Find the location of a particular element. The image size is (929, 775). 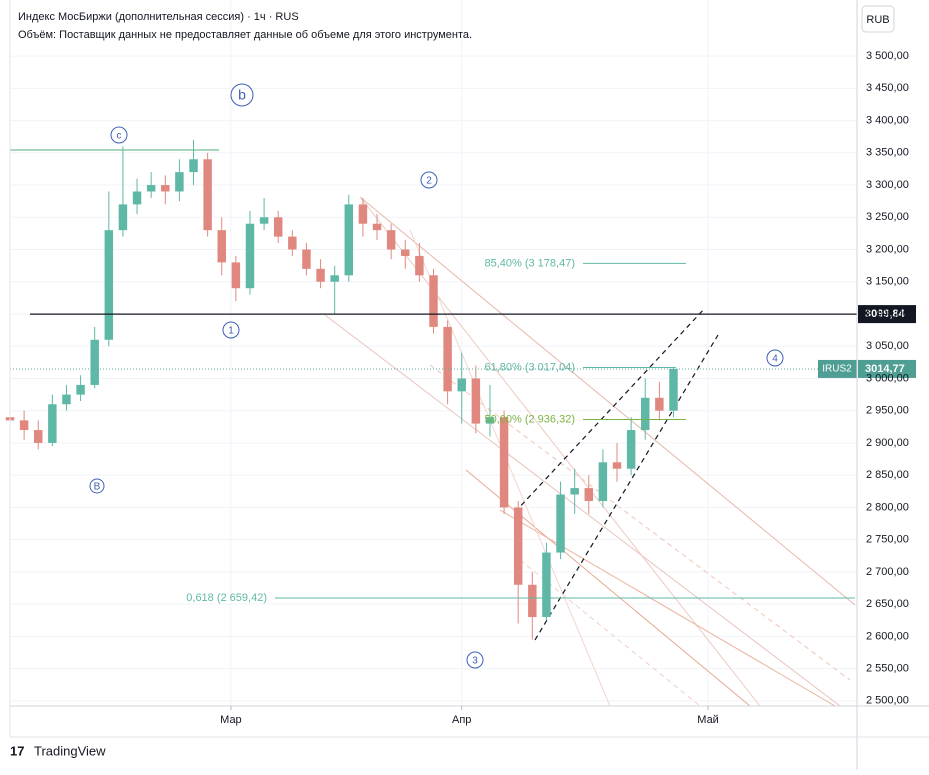

wave-label: 4 is located at coordinates (775, 359).